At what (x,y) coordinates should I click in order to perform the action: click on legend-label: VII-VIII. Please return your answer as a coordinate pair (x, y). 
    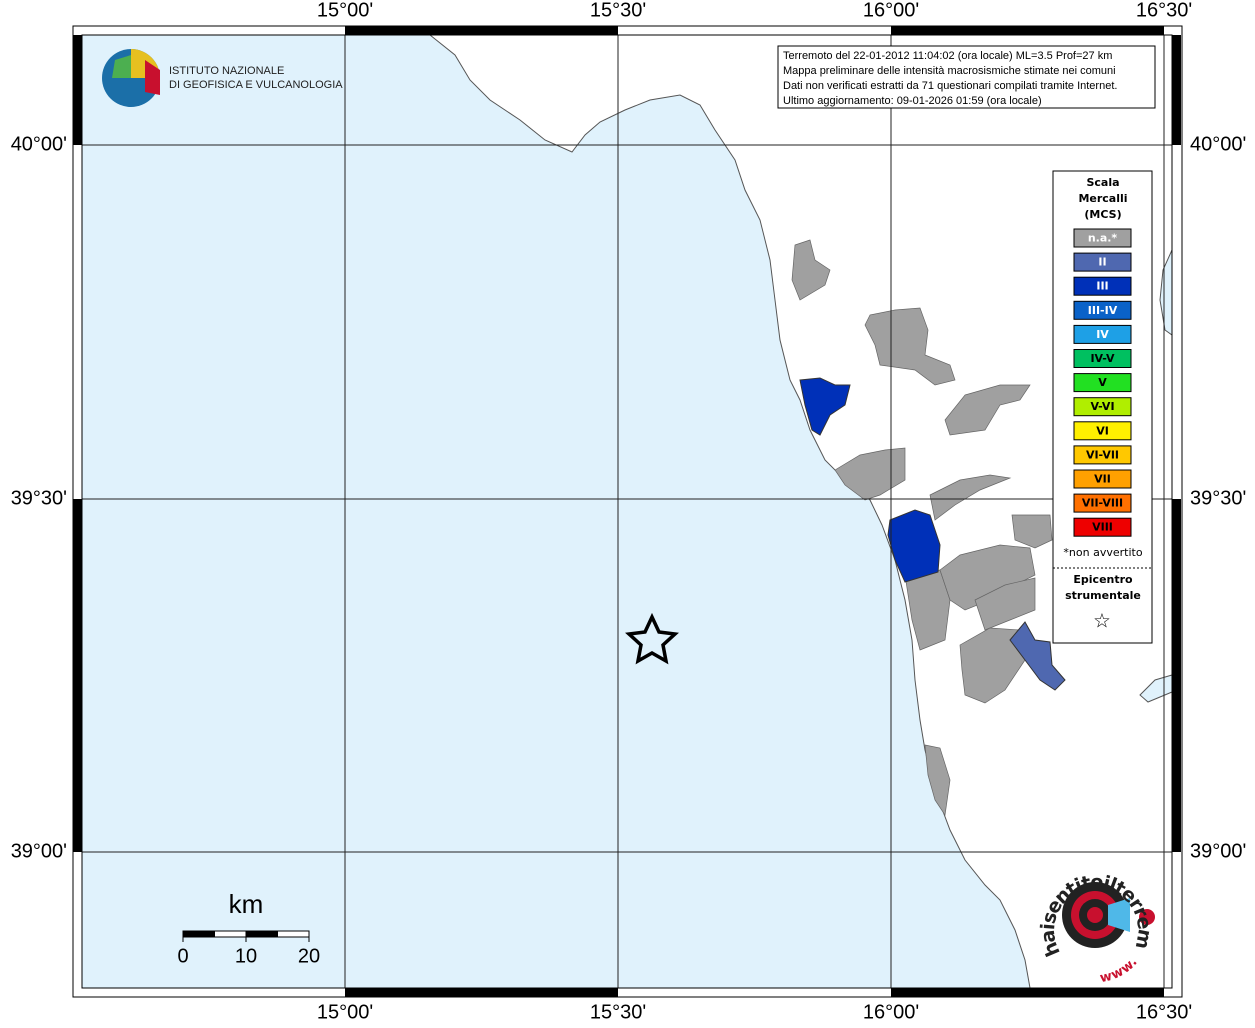
    Looking at the image, I should click on (1102, 503).